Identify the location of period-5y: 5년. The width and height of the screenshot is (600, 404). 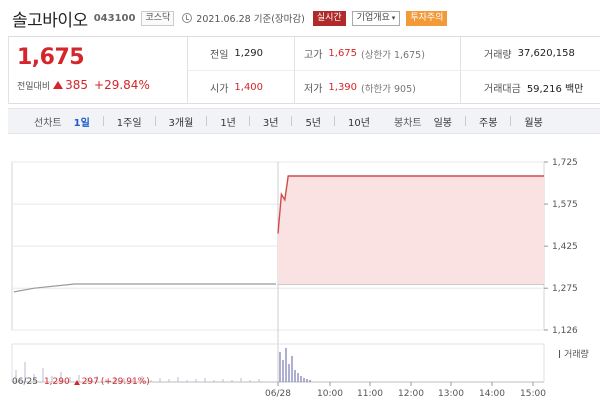
(313, 123).